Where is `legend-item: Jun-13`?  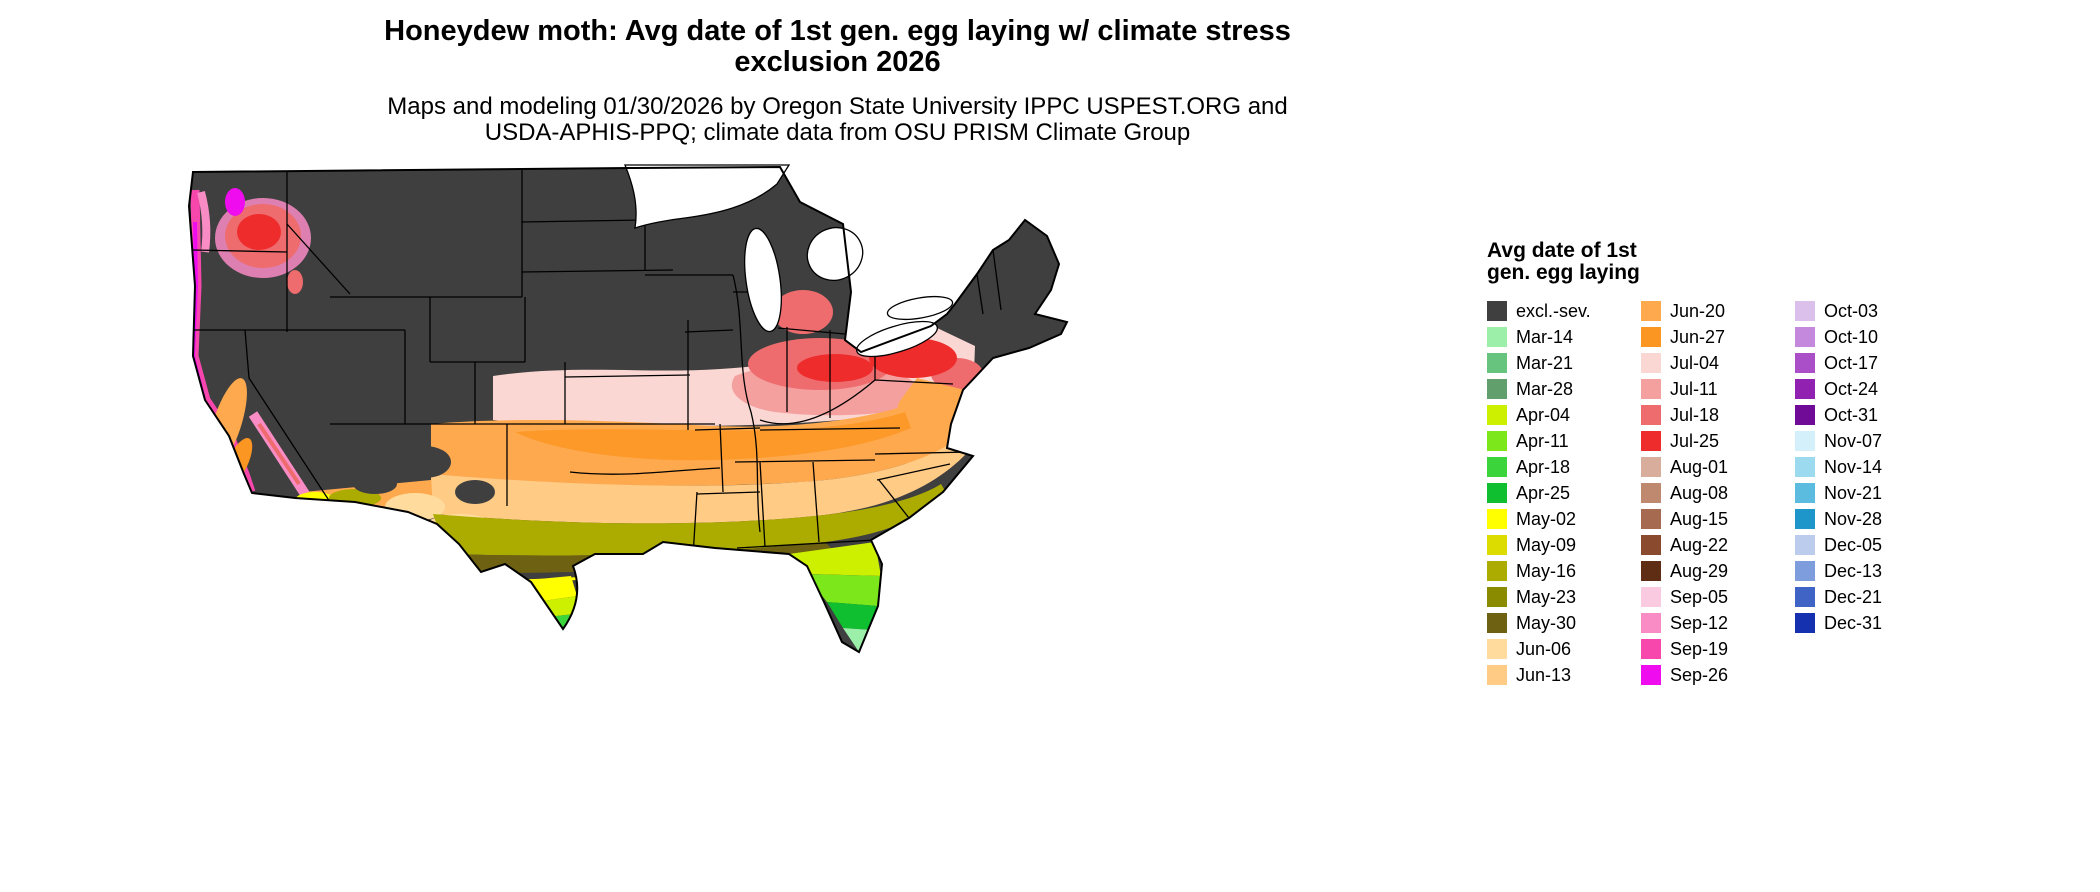
legend-item: Jun-13 is located at coordinates (1564, 675).